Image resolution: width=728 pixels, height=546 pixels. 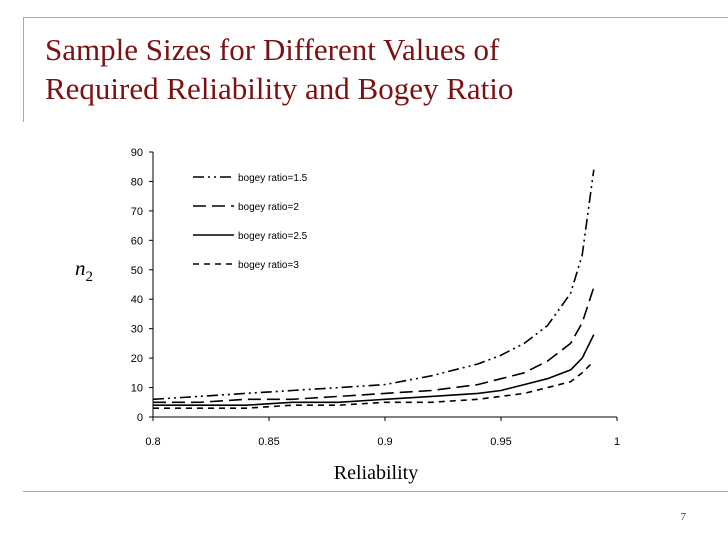 What do you see at coordinates (140, 418) in the screenshot?
I see `y-tick-label: 0` at bounding box center [140, 418].